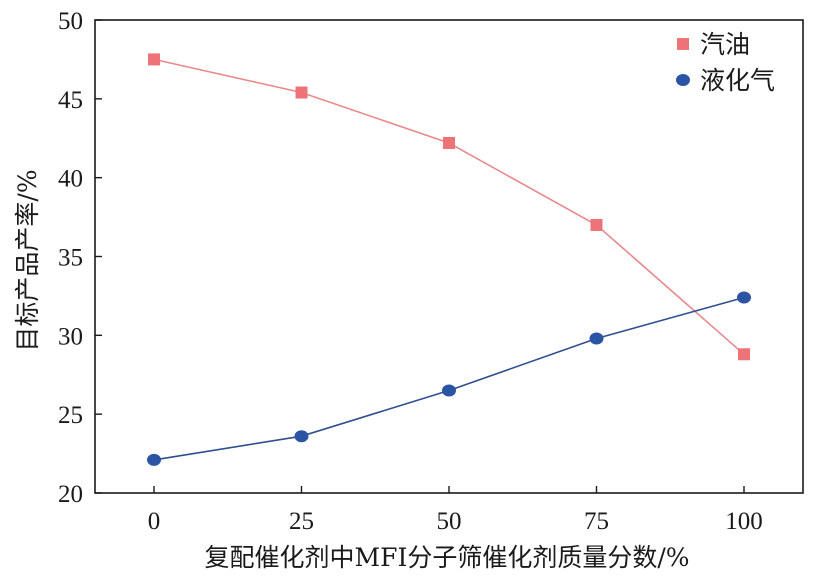 This screenshot has height=578, width=816. Describe the element at coordinates (449, 521) in the screenshot. I see `x-tick-label: 50` at that location.